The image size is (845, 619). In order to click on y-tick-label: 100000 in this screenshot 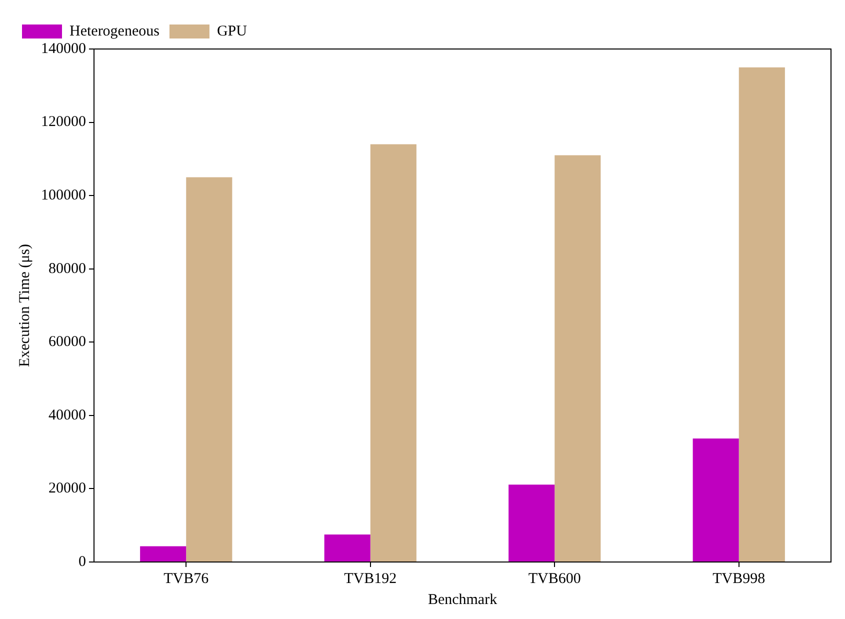, I will do `click(63, 196)`.